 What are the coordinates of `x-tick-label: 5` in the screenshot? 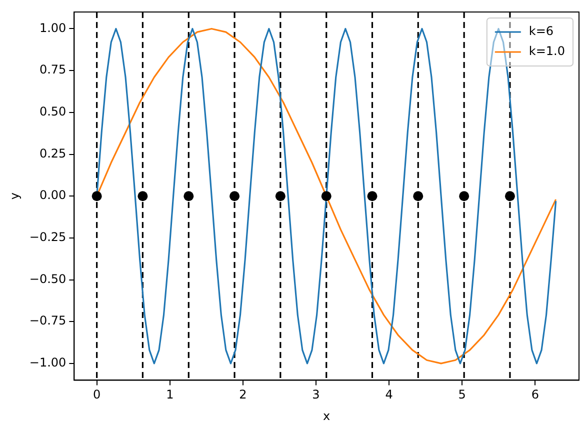 It's located at (462, 395).